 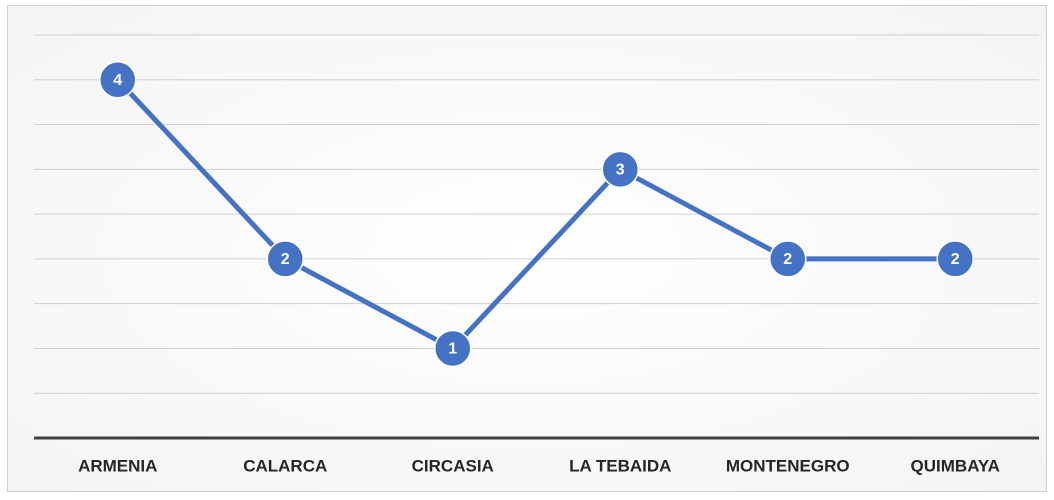 What do you see at coordinates (955, 465) in the screenshot?
I see `x-tick-label: QUIMBAYA` at bounding box center [955, 465].